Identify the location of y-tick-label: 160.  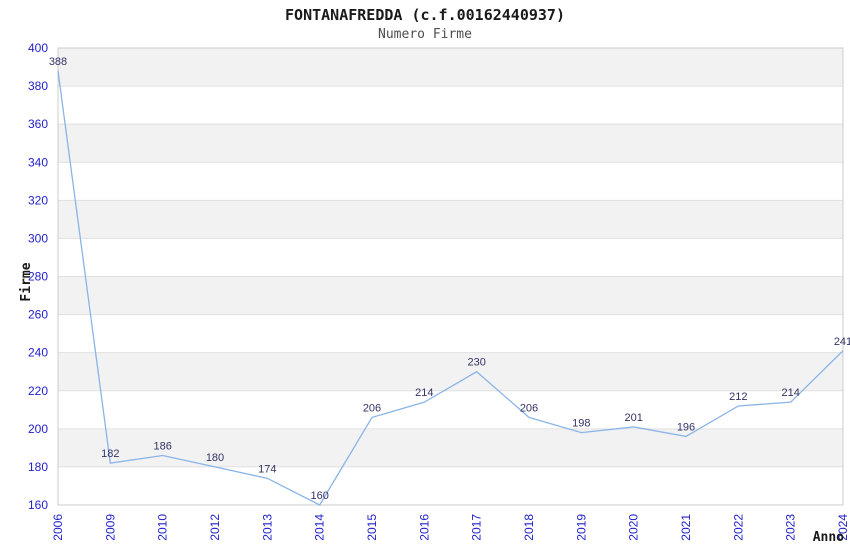
(38, 505).